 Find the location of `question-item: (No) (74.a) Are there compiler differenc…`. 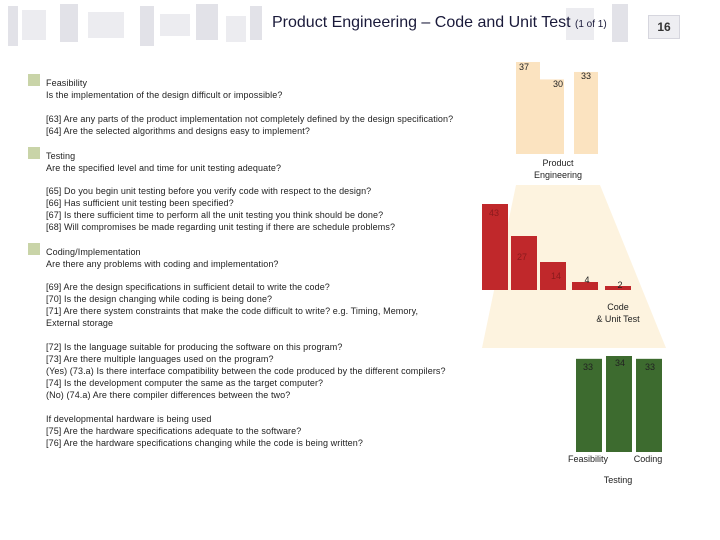

question-item: (No) (74.a) Are there compiler differenc… is located at coordinates (168, 395).